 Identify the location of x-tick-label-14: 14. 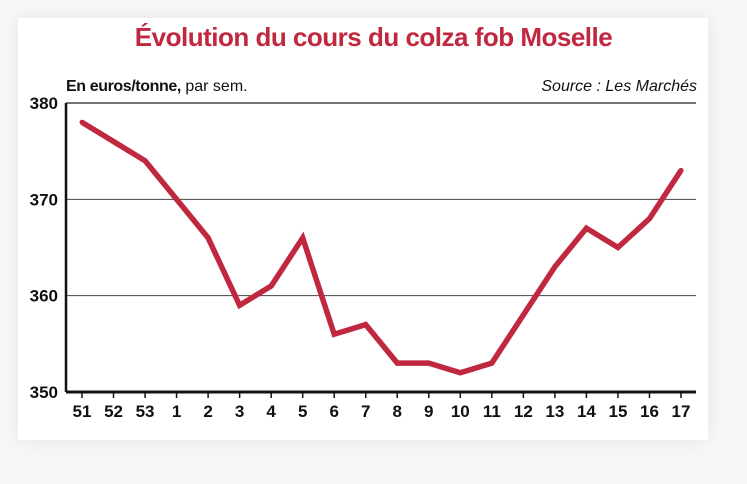
(586, 411).